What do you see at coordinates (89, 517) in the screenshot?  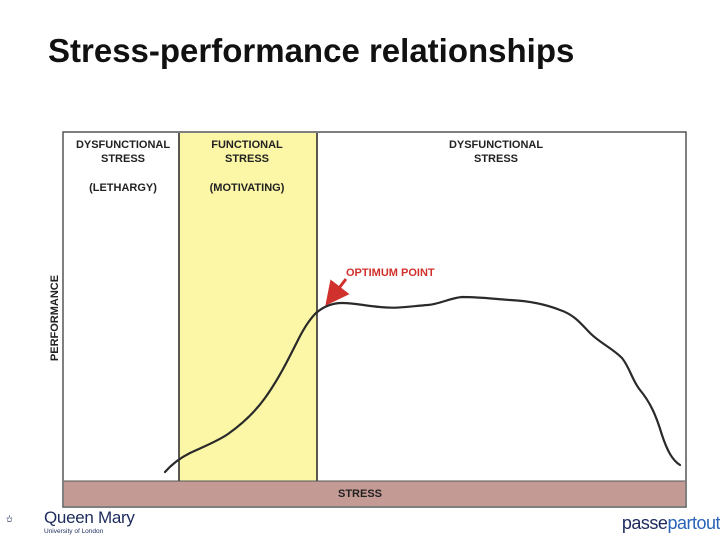 I see `queen-mary-logo-name: Queen Mary` at bounding box center [89, 517].